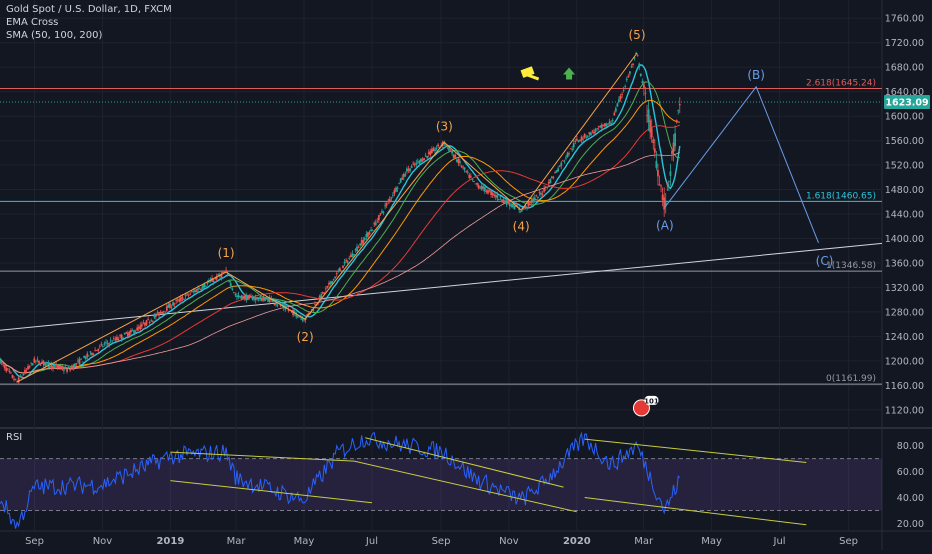  I want to click on last-price-badge, so click(907, 101).